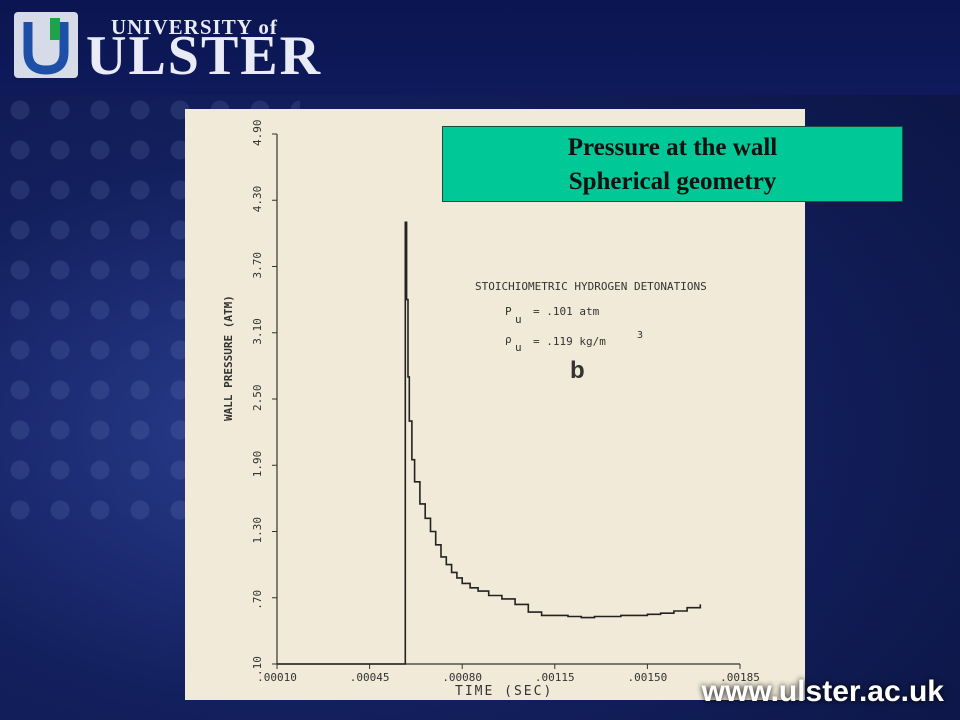 The image size is (960, 720). Describe the element at coordinates (508, 339) in the screenshot. I see `annotation-density-symbol: ρ` at that location.